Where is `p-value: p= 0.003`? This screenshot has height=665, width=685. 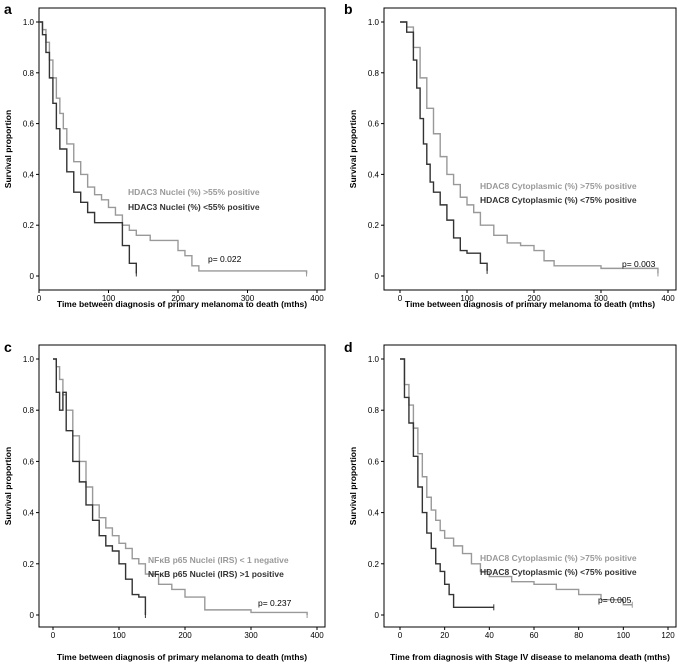 p-value: p= 0.003 is located at coordinates (639, 264).